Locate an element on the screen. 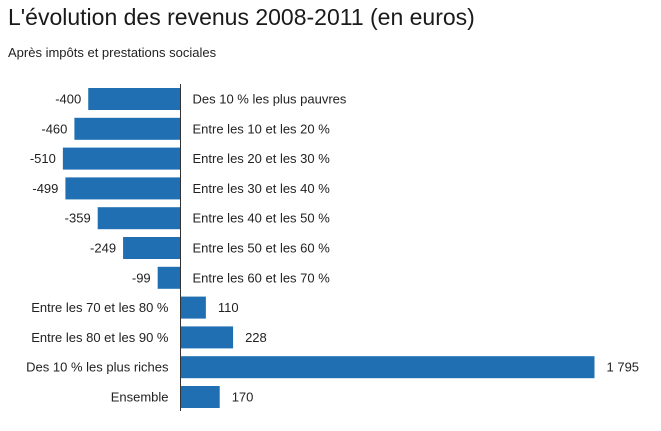 The height and width of the screenshot is (431, 661). category-label-6: Entre les 50 et les 60 % is located at coordinates (262, 248).